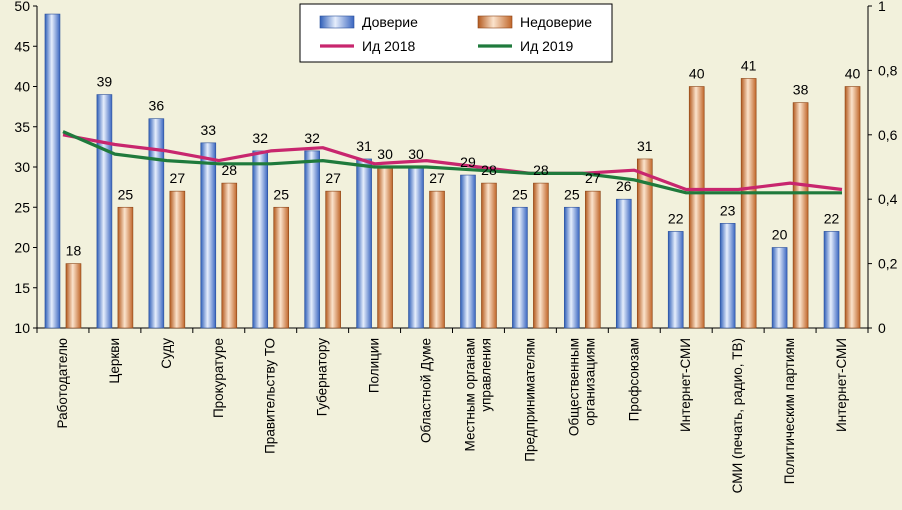 Image resolution: width=902 pixels, height=510 pixels. I want to click on data-label-distrust: 30, so click(385, 154).